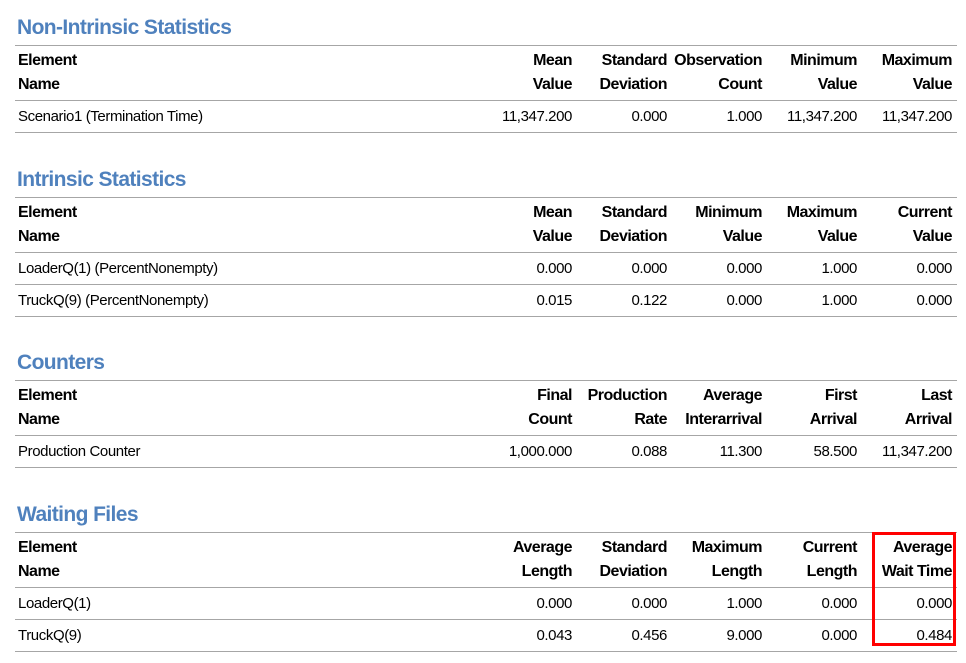 The width and height of the screenshot is (966, 663). What do you see at coordinates (79, 451) in the screenshot?
I see `element-name-cell: Production Counter` at bounding box center [79, 451].